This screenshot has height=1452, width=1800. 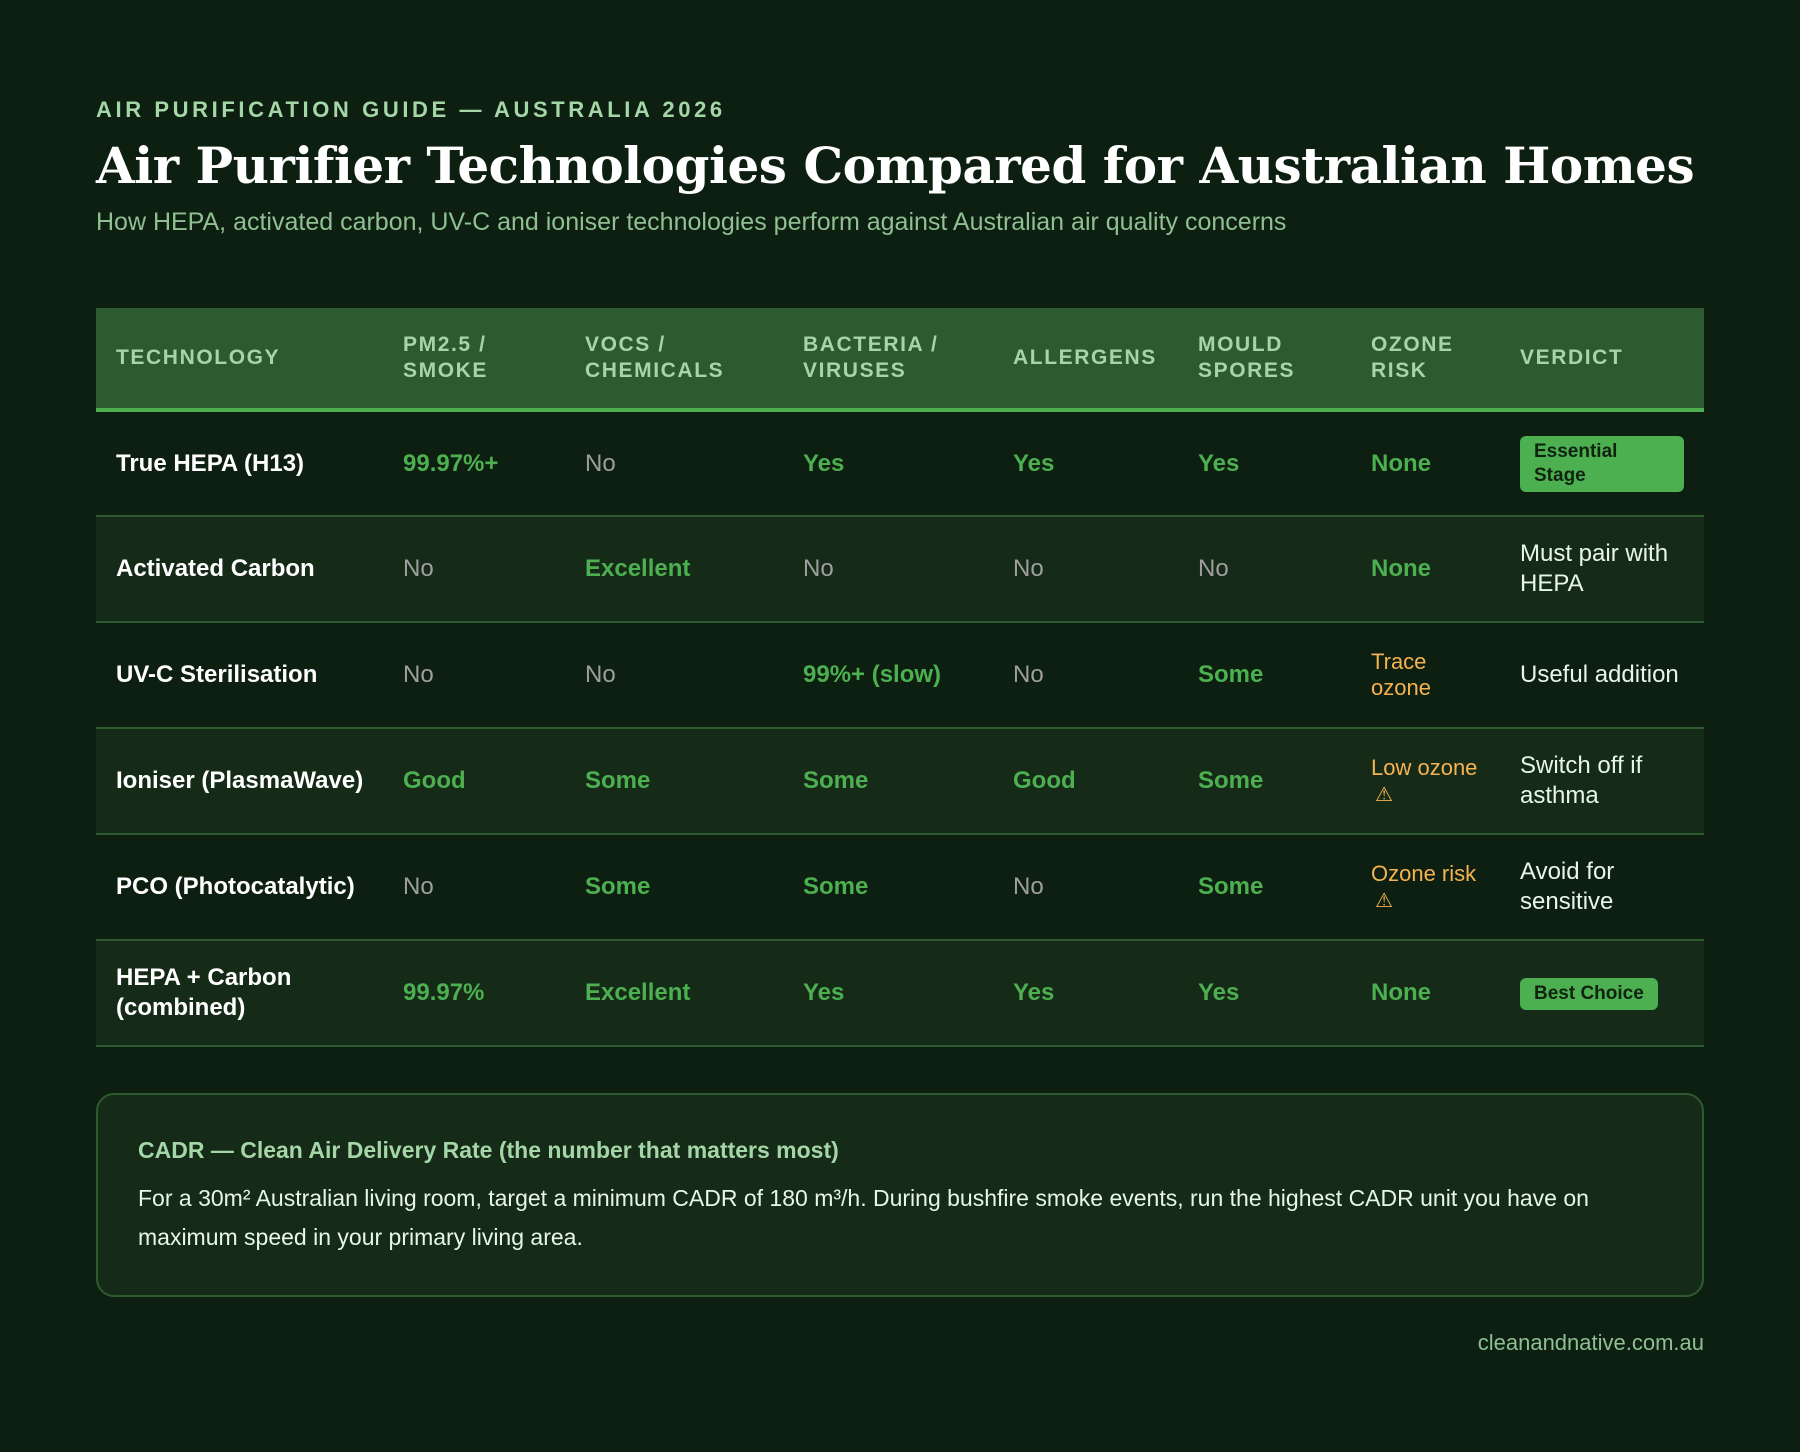 I want to click on cell-ozone: Low ozone ⚠, so click(x=1425, y=781).